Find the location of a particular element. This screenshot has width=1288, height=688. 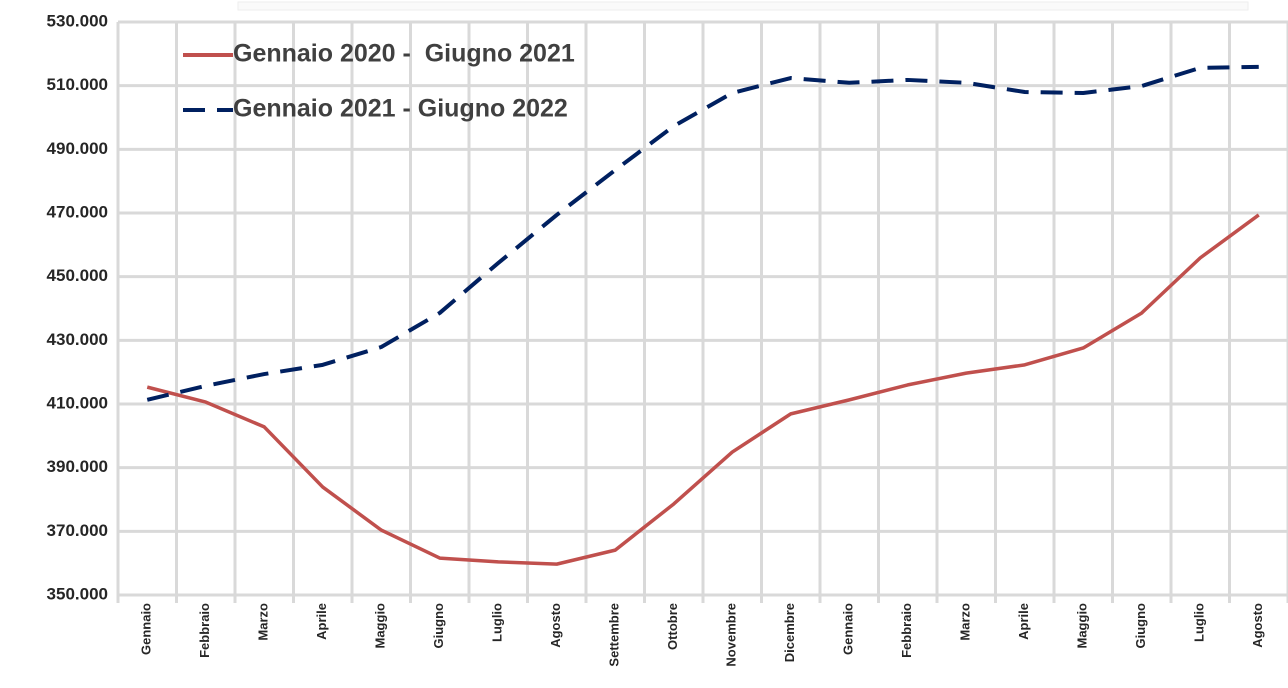

y-tick-label: 430.000 is located at coordinates (77, 339).